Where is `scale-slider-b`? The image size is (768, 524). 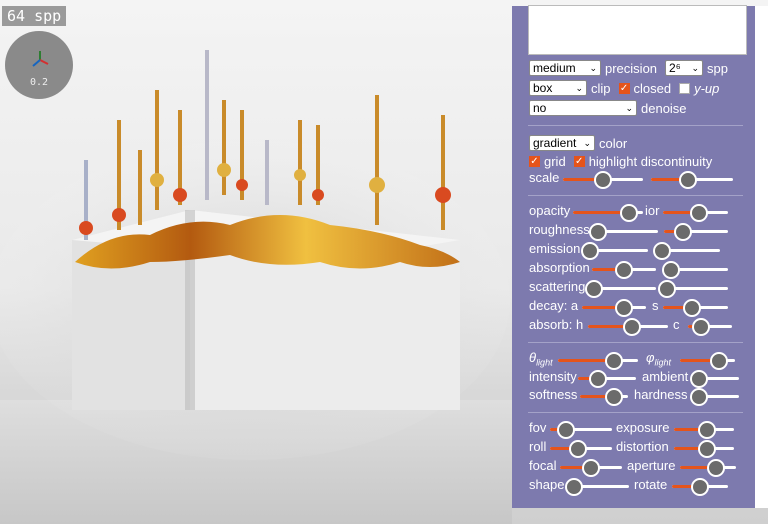
scale-slider-b is located at coordinates (692, 179).